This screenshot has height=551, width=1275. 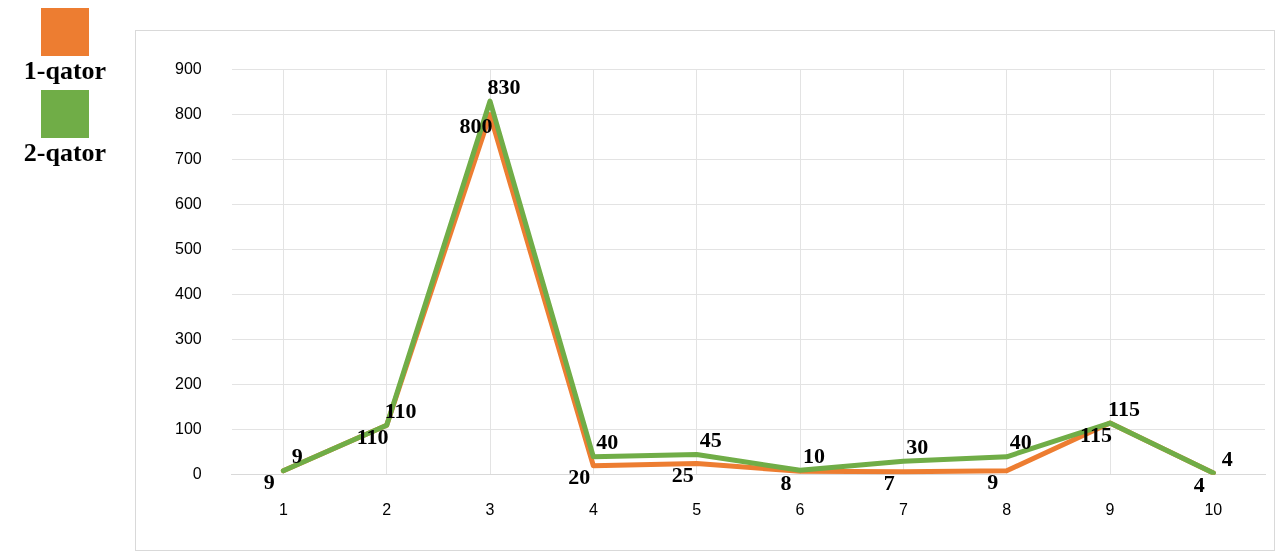 I want to click on y-tick-label: 700, so click(x=188, y=159).